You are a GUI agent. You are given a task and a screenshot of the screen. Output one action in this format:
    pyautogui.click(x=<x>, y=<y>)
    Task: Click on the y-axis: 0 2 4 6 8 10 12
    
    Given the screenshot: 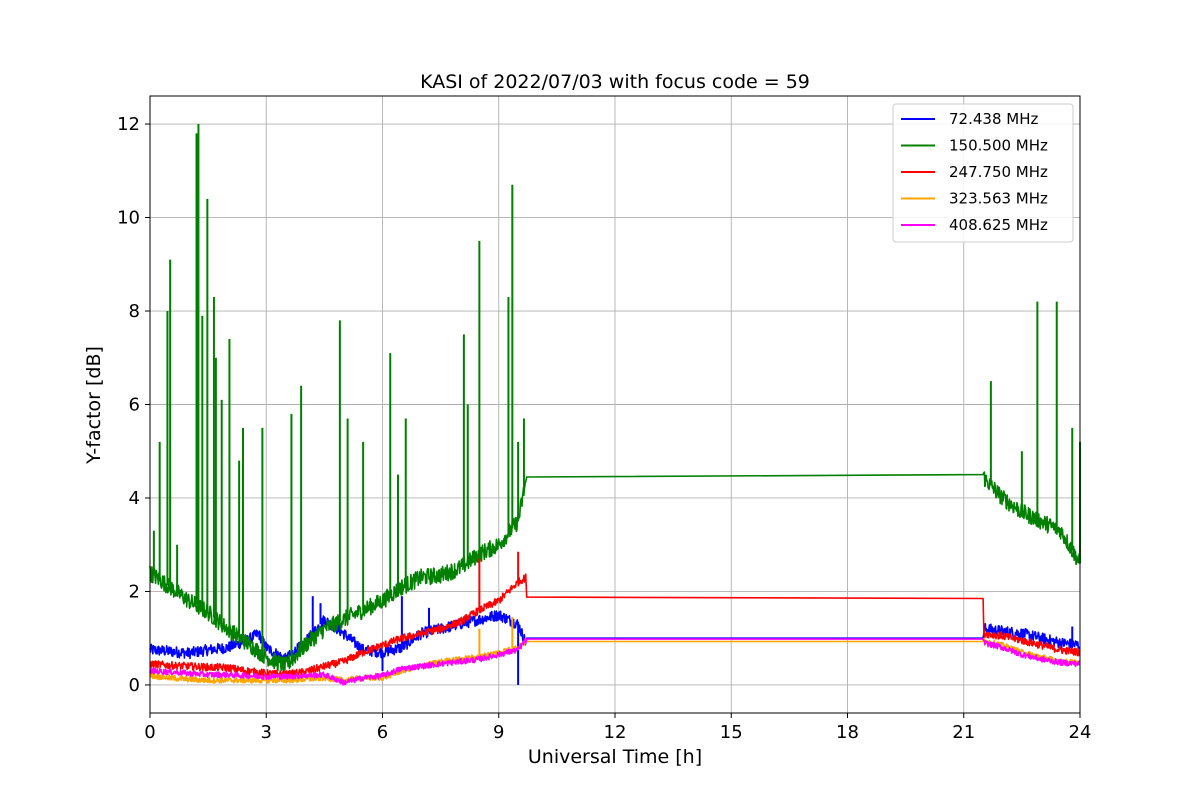 What is the action you would take?
    pyautogui.click(x=133, y=405)
    